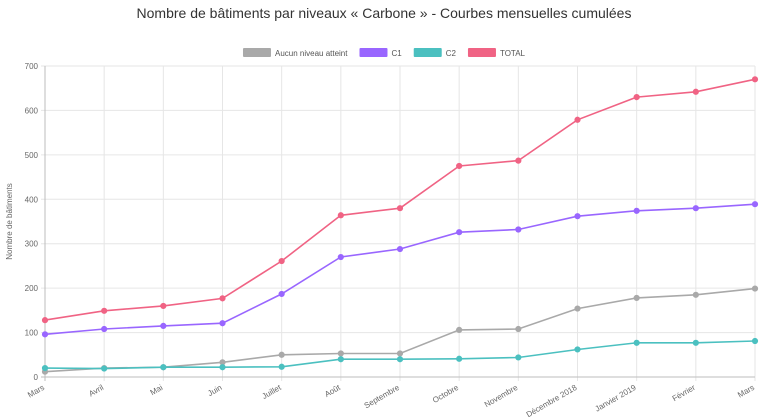  Describe the element at coordinates (157, 390) in the screenshot. I see `x-tick-label: Mai` at that location.